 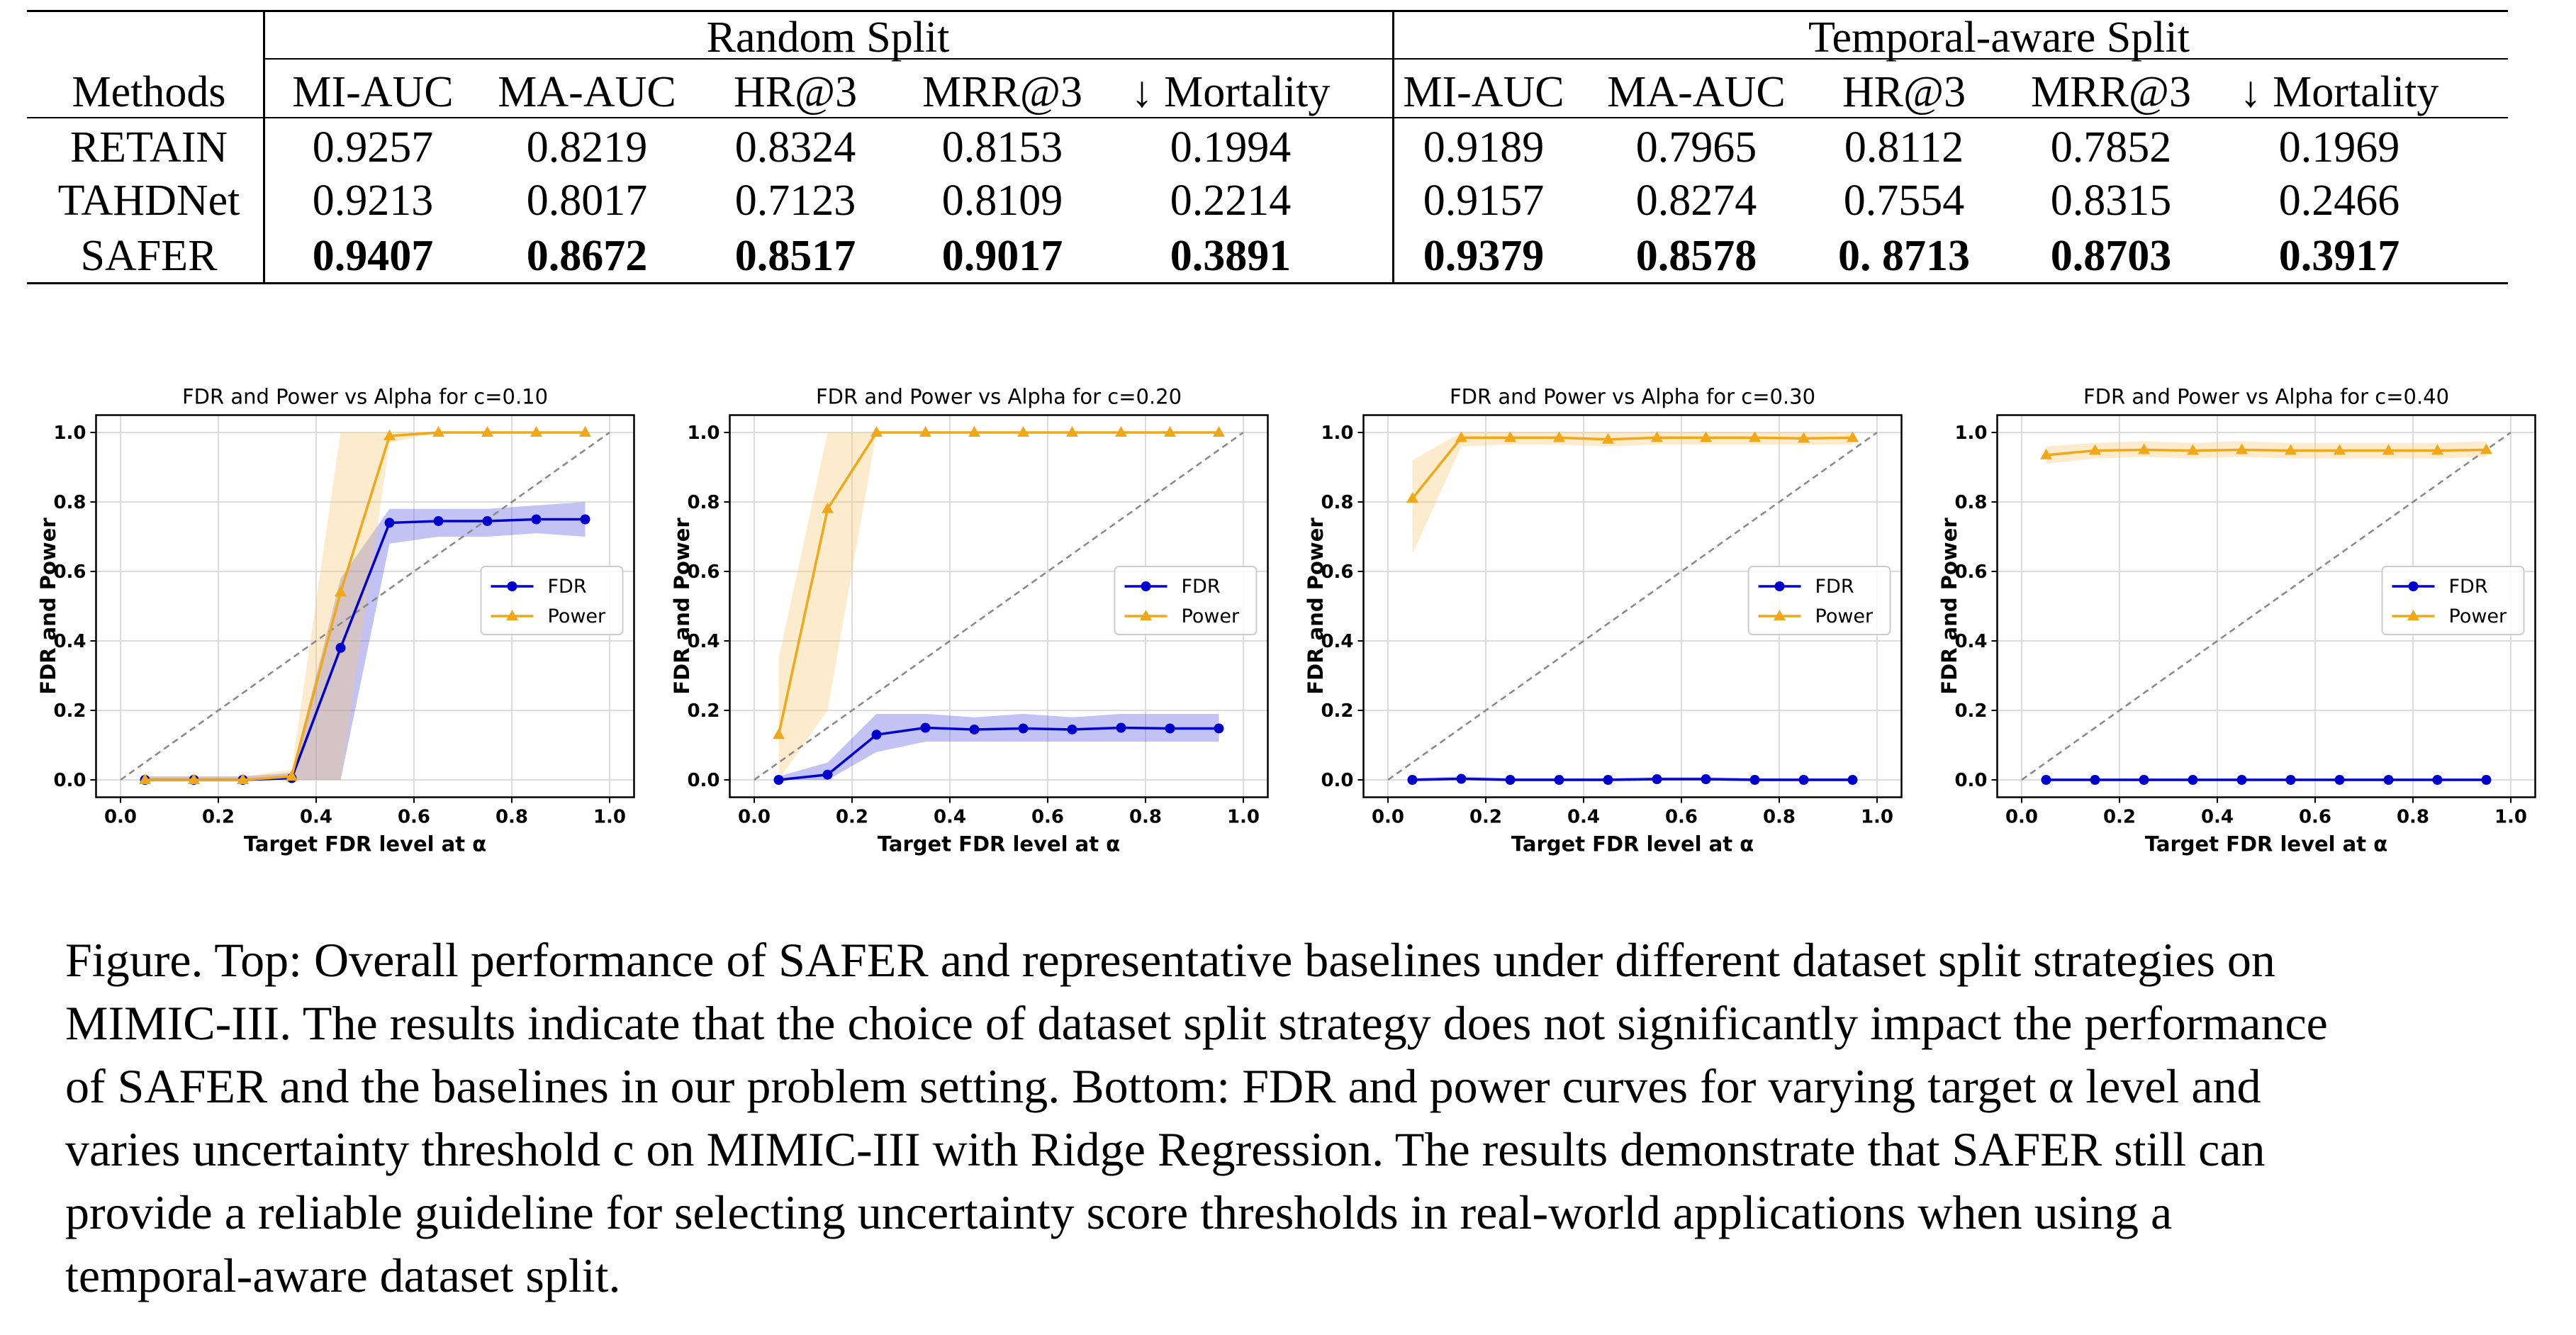 I want to click on value-cell: 0.1994, so click(x=1231, y=147).